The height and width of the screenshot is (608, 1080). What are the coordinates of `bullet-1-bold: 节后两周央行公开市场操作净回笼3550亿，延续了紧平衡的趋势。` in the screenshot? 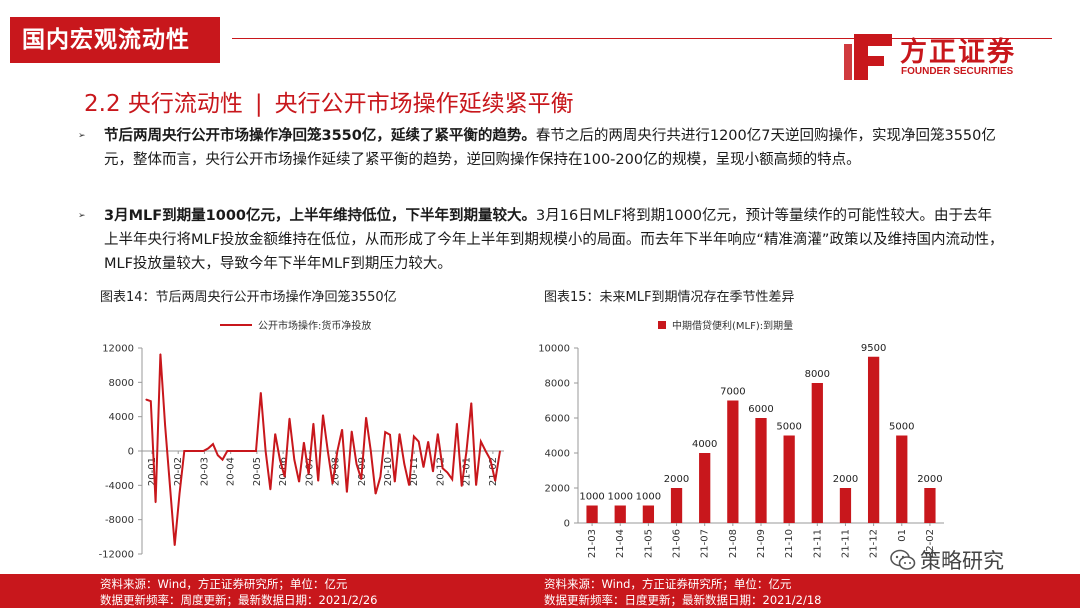 It's located at (320, 136).